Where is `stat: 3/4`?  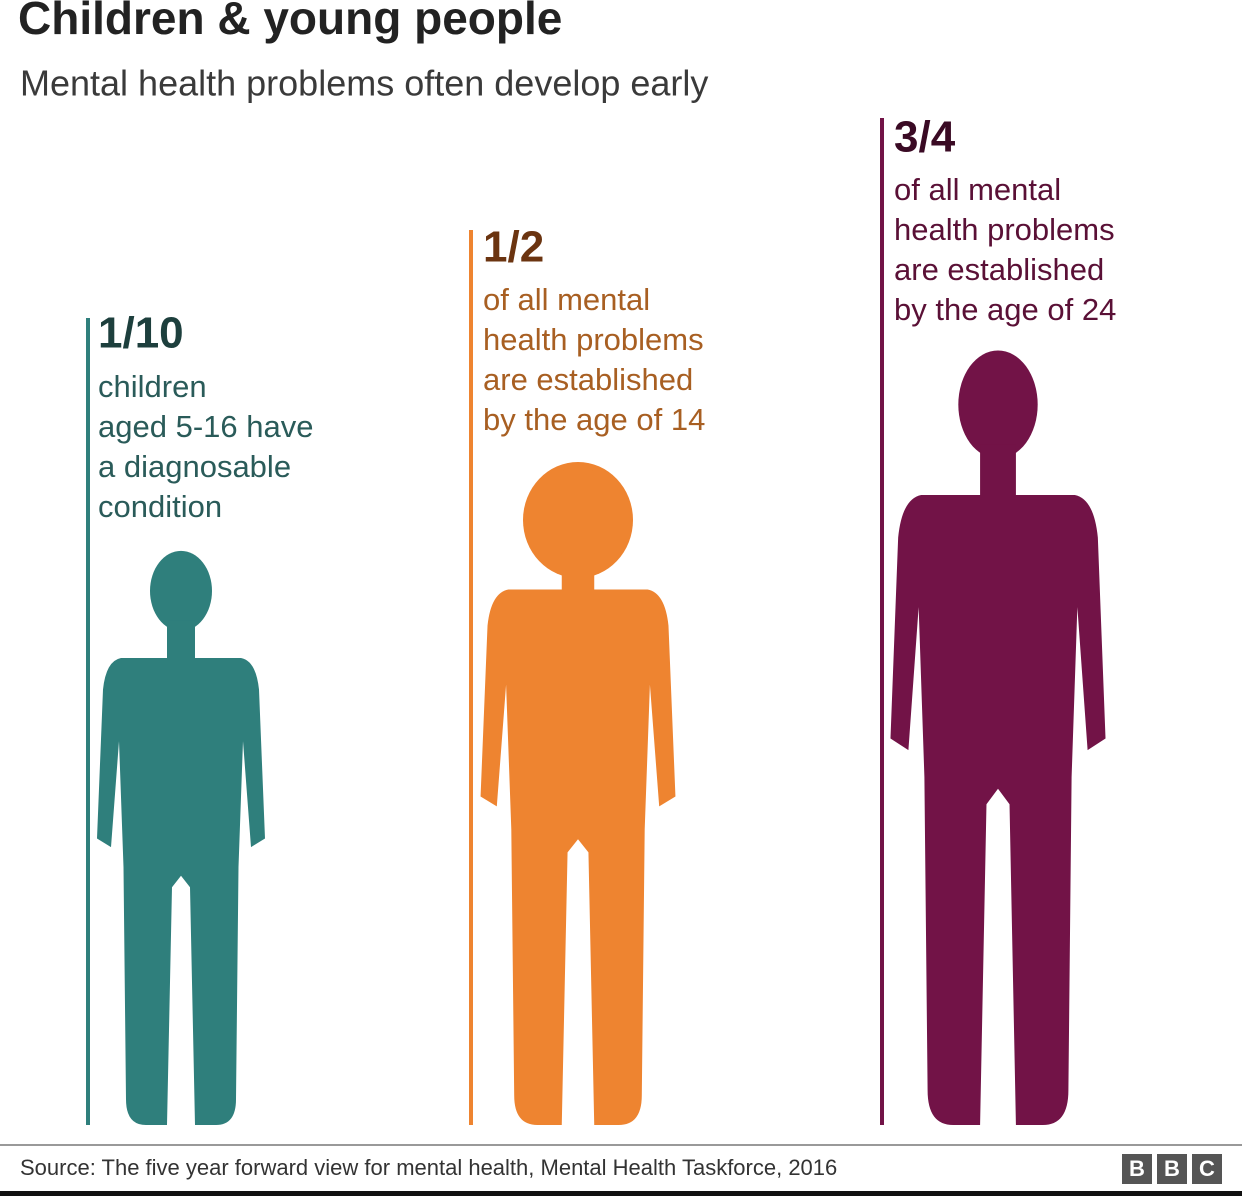 stat: 3/4 is located at coordinates (925, 137).